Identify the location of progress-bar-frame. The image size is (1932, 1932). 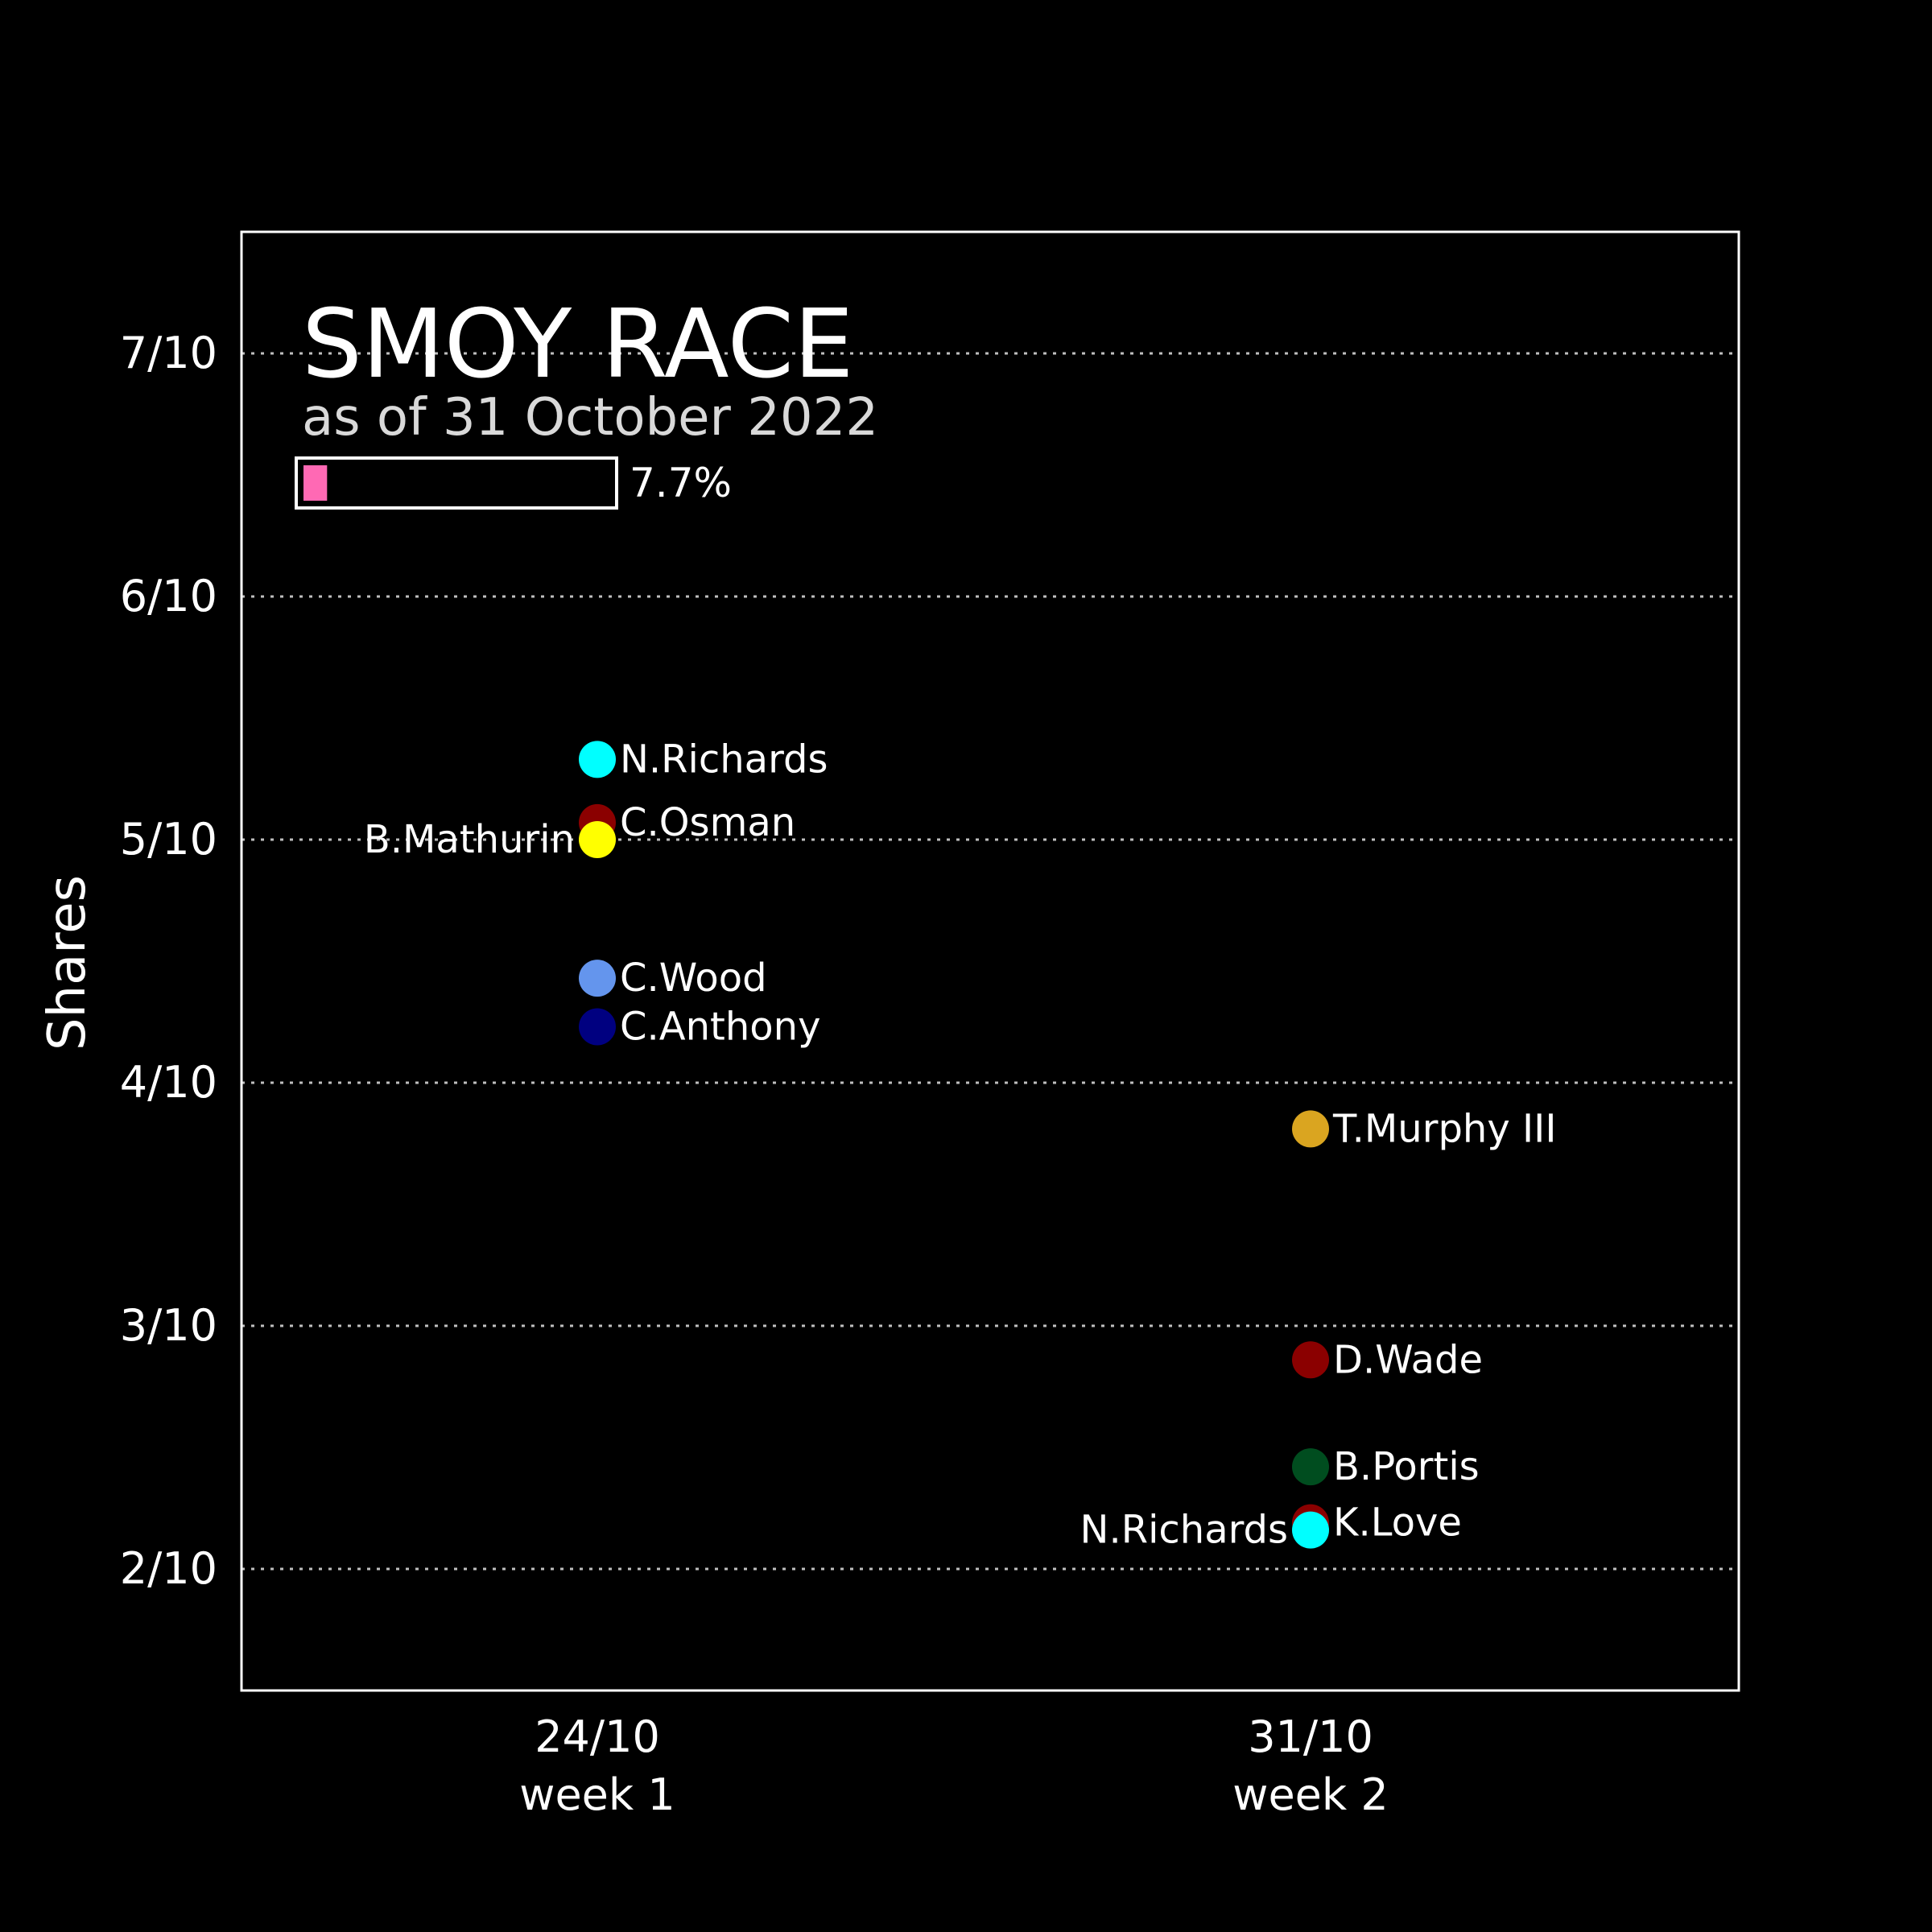
(456, 483).